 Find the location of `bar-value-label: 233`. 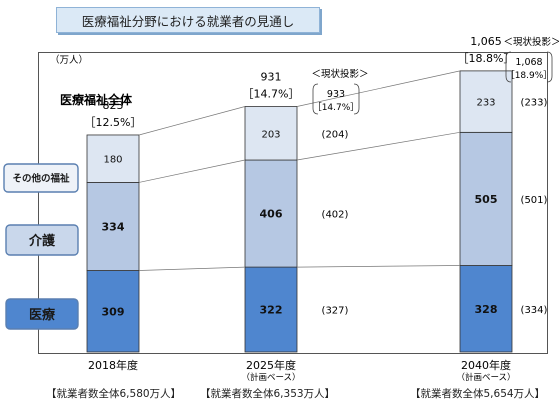

bar-value-label: 233 is located at coordinates (485, 103).